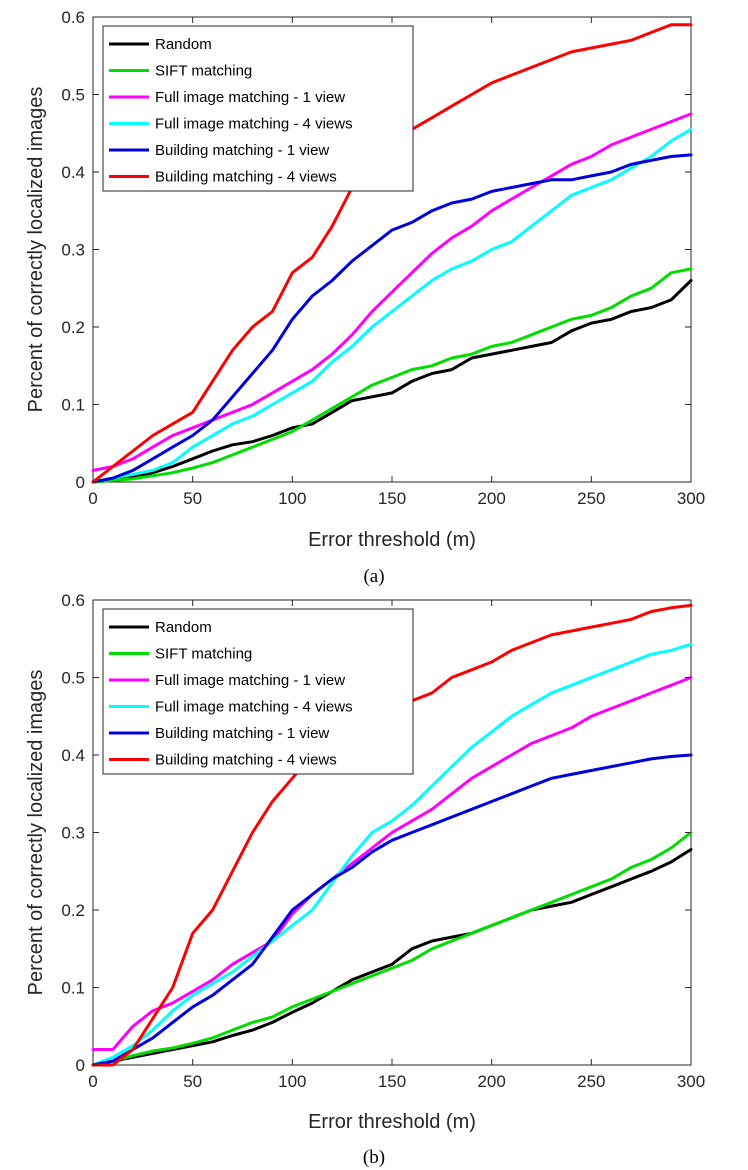 The image size is (748, 1170). Describe the element at coordinates (250, 97) in the screenshot. I see `legend-label-a-2: Full image matching - 1 view` at that location.